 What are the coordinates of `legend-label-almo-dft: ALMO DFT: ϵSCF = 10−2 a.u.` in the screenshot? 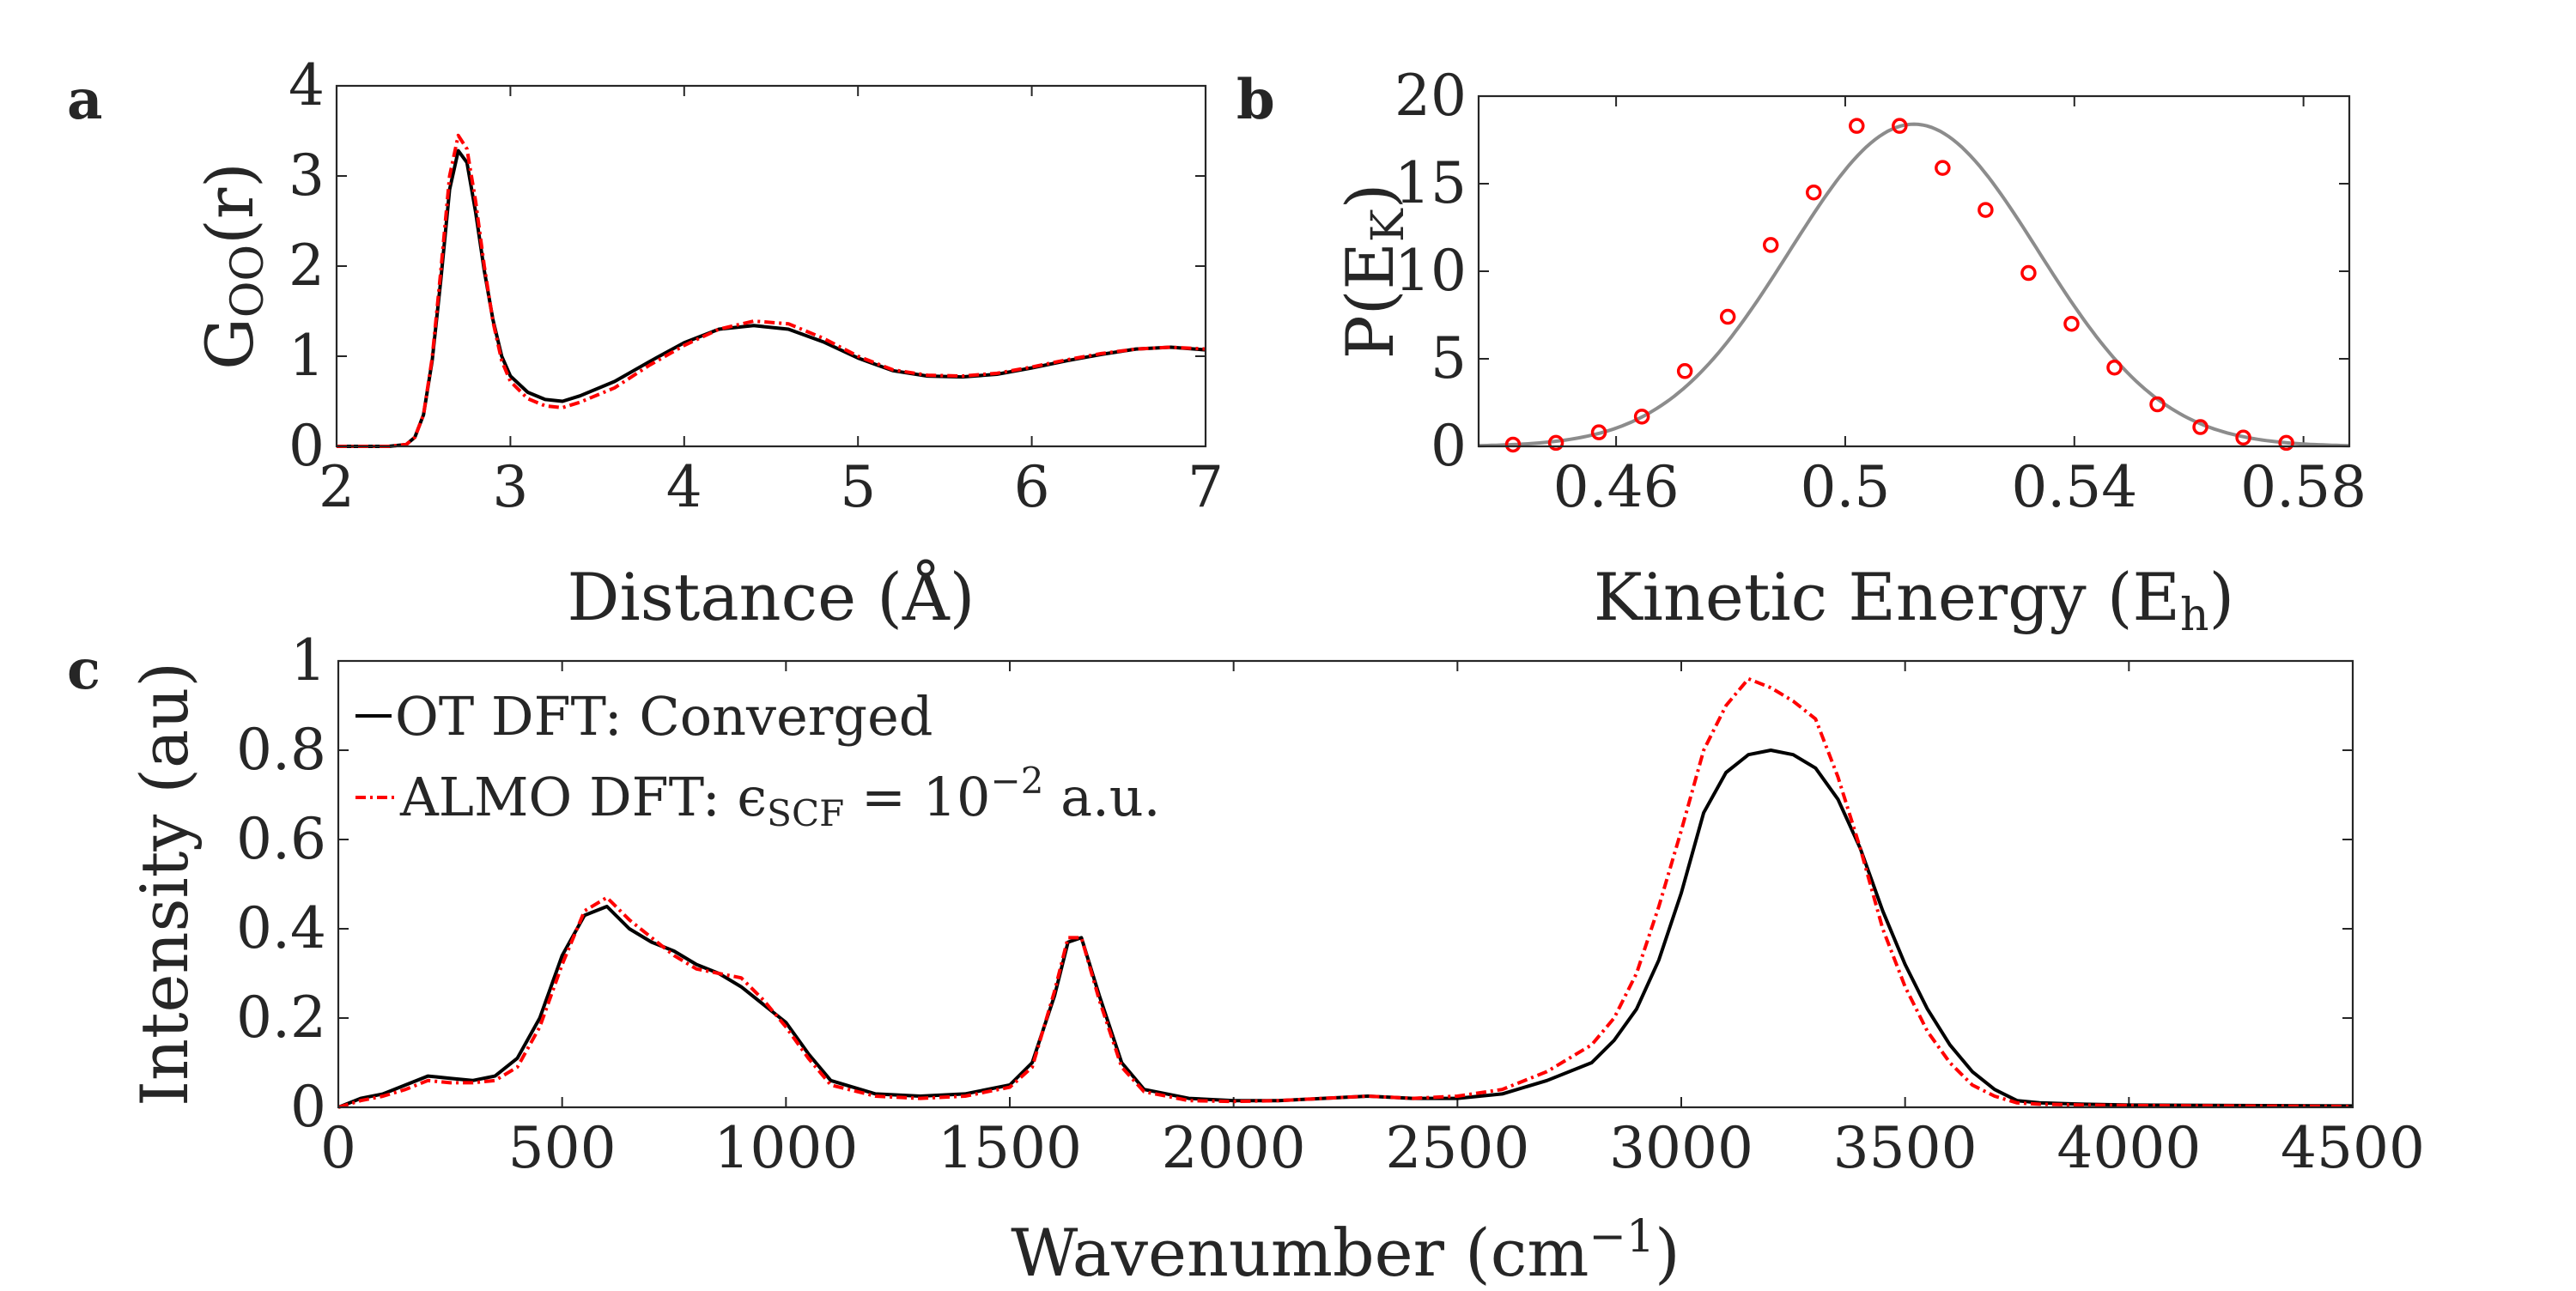 It's located at (779, 797).